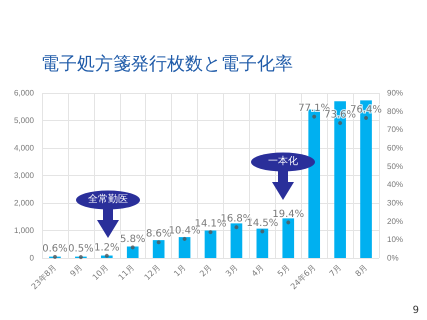  Describe the element at coordinates (395, 221) in the screenshot. I see `y2-tick-label: 20%` at that location.